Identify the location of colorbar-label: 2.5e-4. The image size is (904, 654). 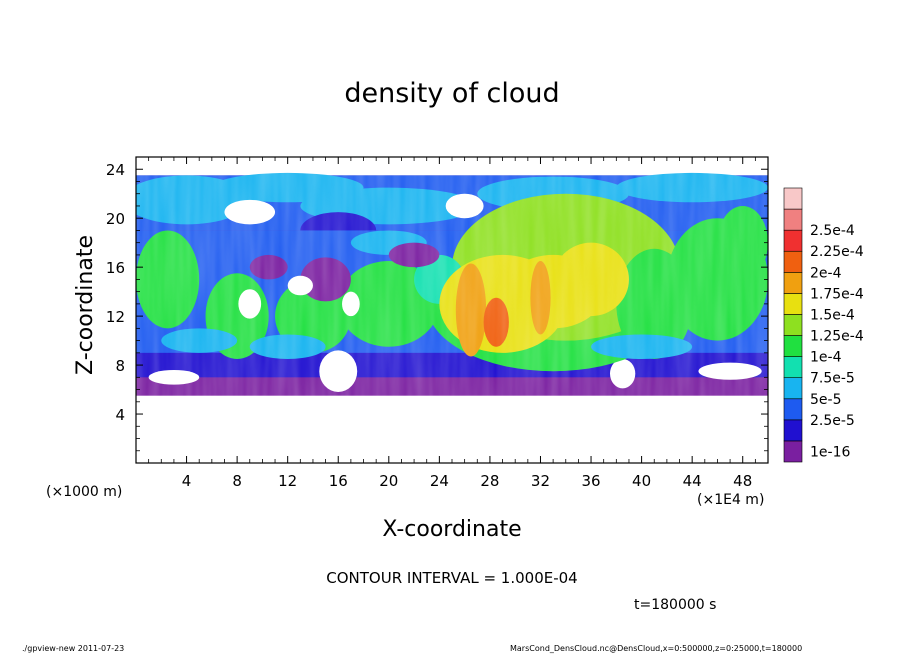
(832, 231).